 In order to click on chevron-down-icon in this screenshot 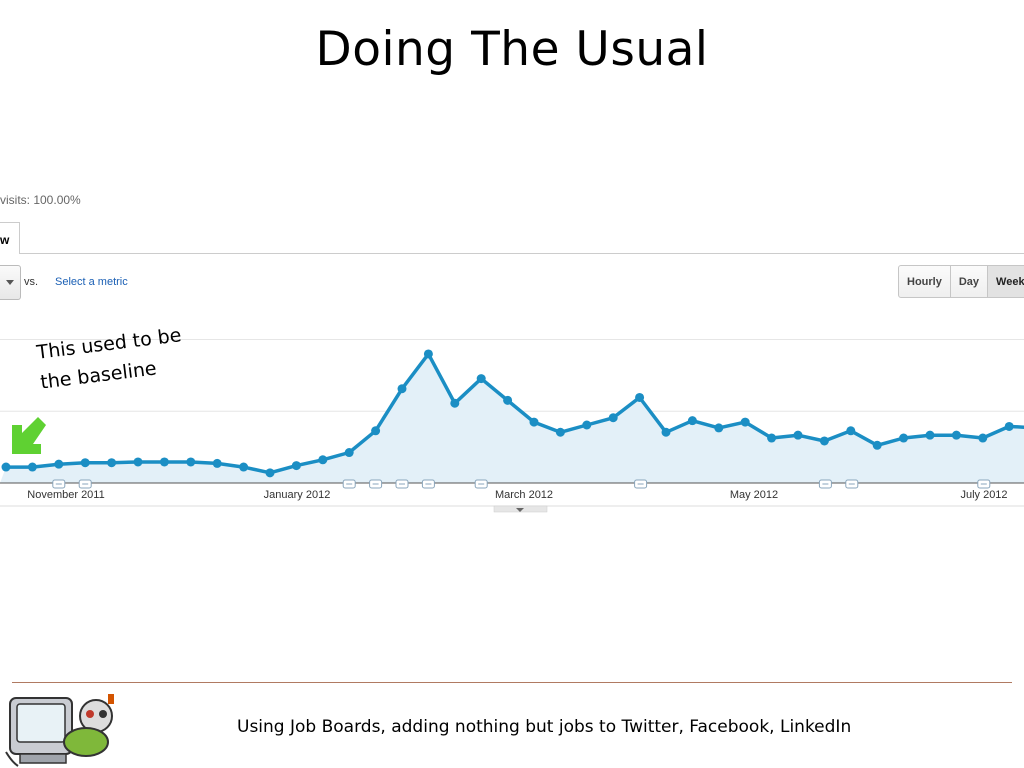, I will do `click(10, 282)`.